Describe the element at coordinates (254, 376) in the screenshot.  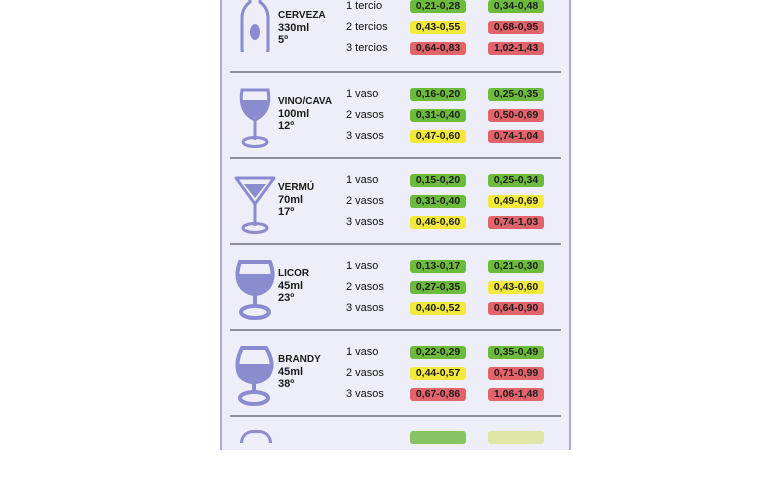
I see `brandy-glass-icon` at that location.